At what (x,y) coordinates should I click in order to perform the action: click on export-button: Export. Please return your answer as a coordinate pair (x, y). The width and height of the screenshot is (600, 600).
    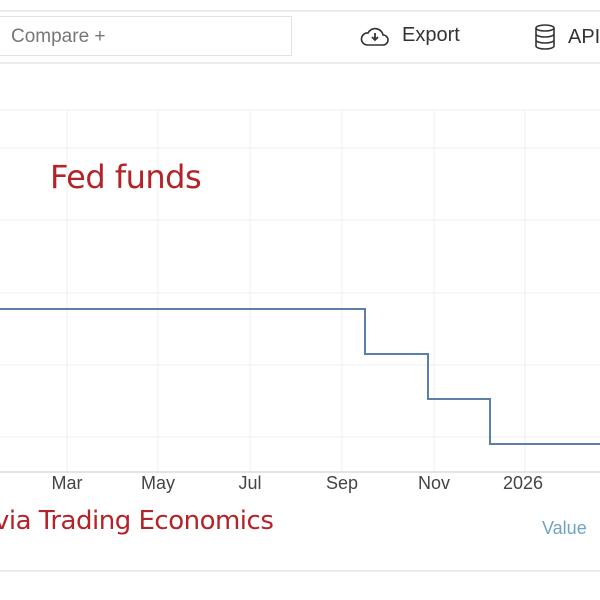
    Looking at the image, I should click on (410, 35).